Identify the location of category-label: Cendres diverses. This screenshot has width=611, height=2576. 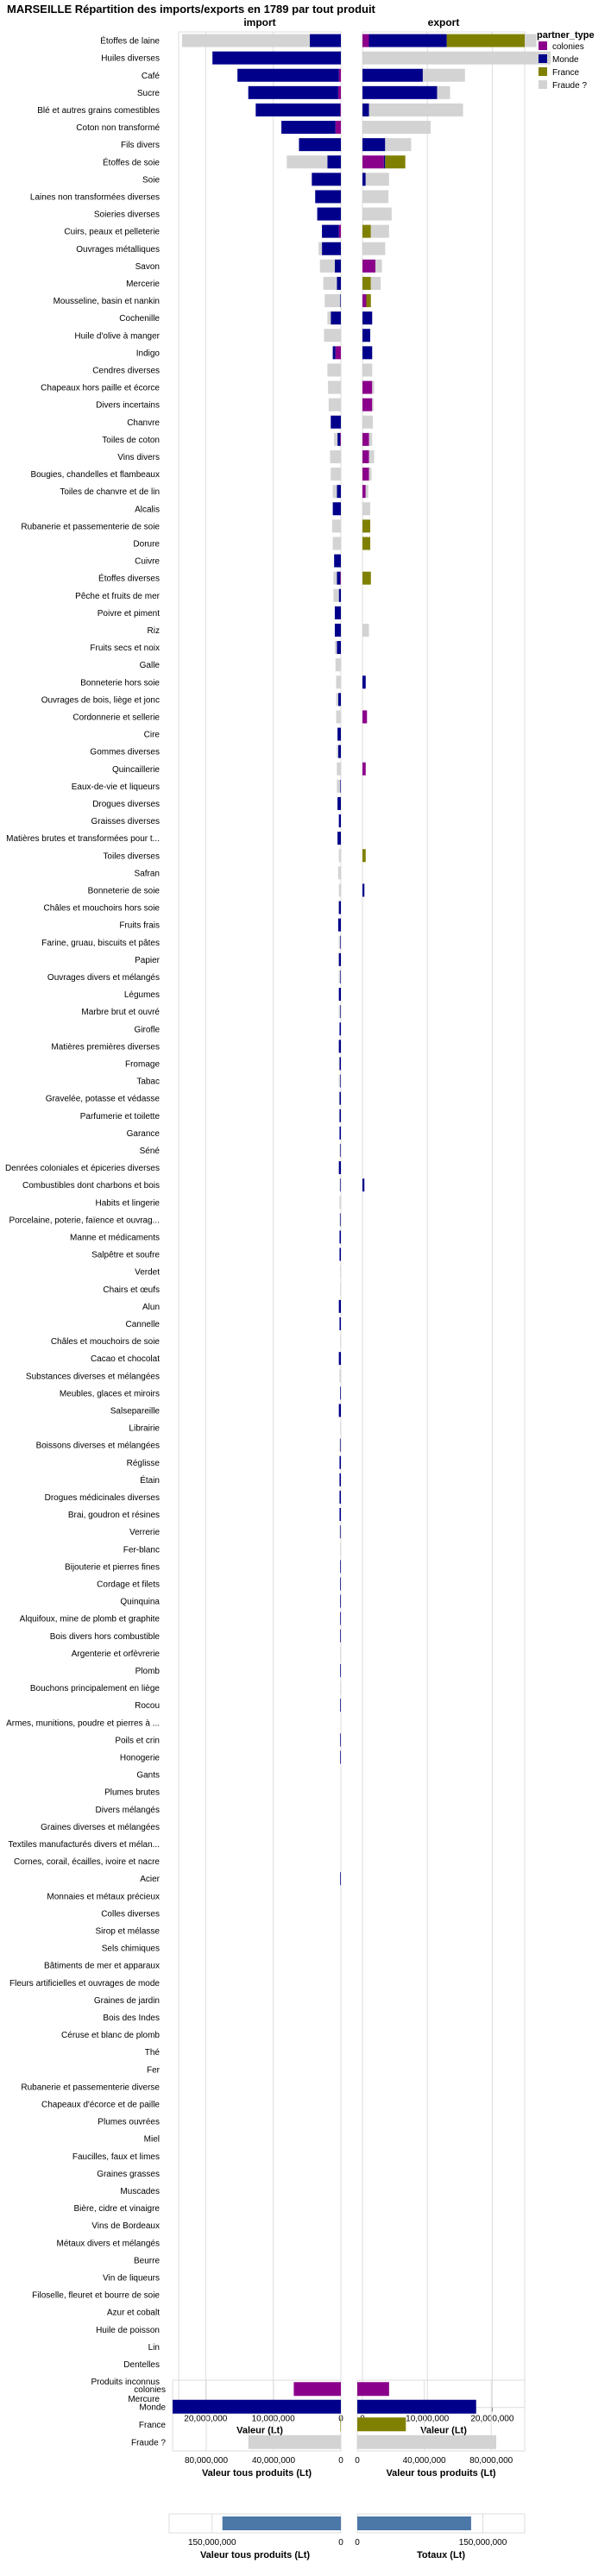
(126, 370).